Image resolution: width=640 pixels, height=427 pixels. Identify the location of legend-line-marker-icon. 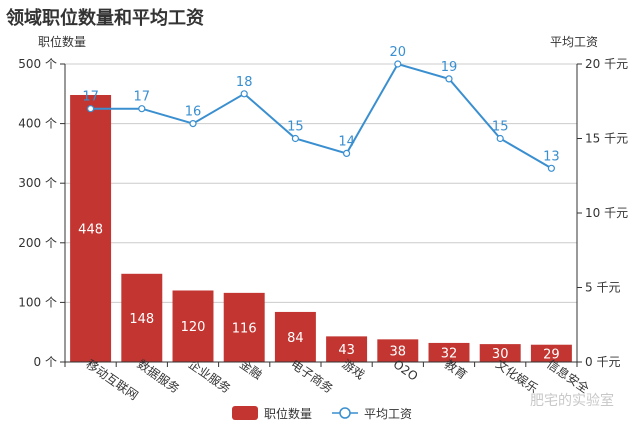
(345, 413).